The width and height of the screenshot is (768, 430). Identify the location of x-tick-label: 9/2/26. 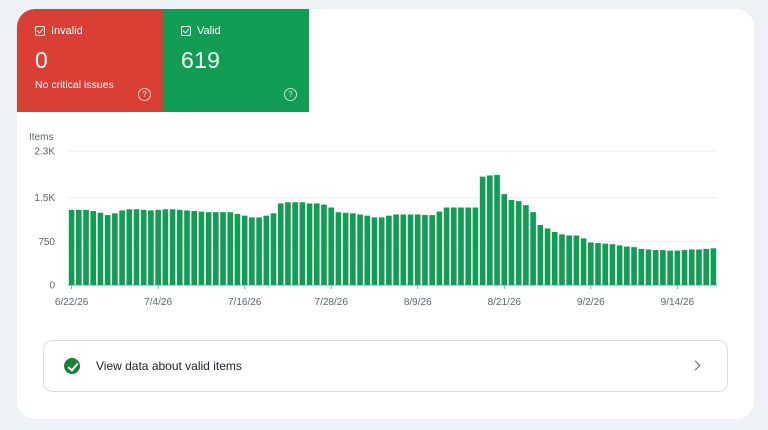
(591, 302).